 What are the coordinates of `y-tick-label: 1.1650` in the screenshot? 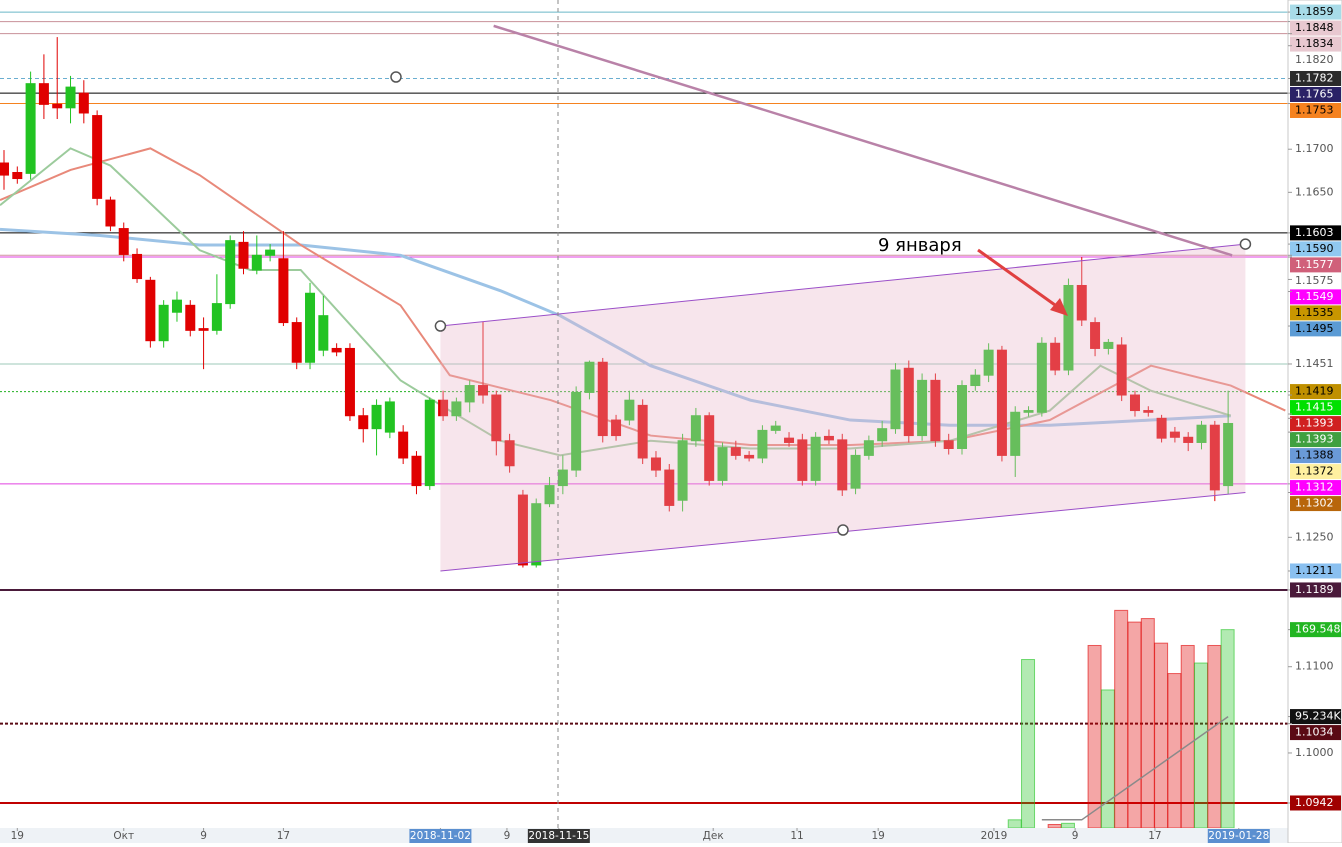 It's located at (1314, 191).